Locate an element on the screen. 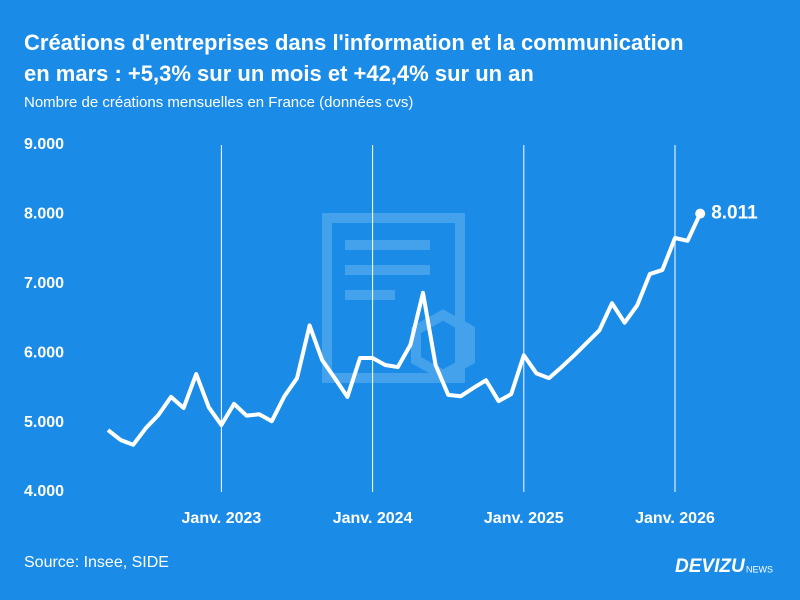 The height and width of the screenshot is (600, 800). y-tick-label: 7.000 is located at coordinates (44, 283).